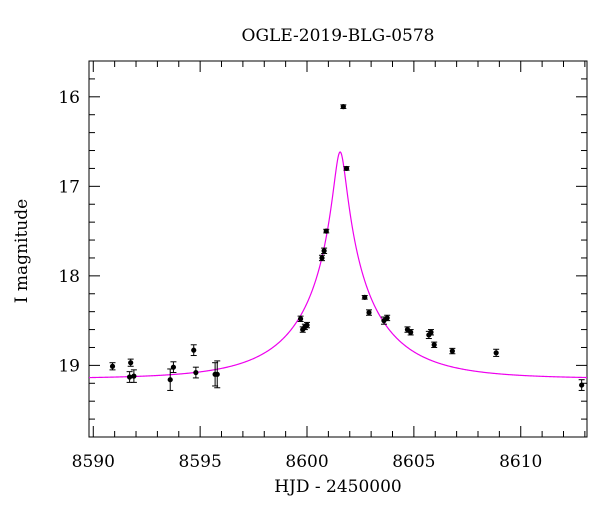 This screenshot has height=516, width=600. What do you see at coordinates (22, 251) in the screenshot?
I see `y-axis-label: I magnitude` at bounding box center [22, 251].